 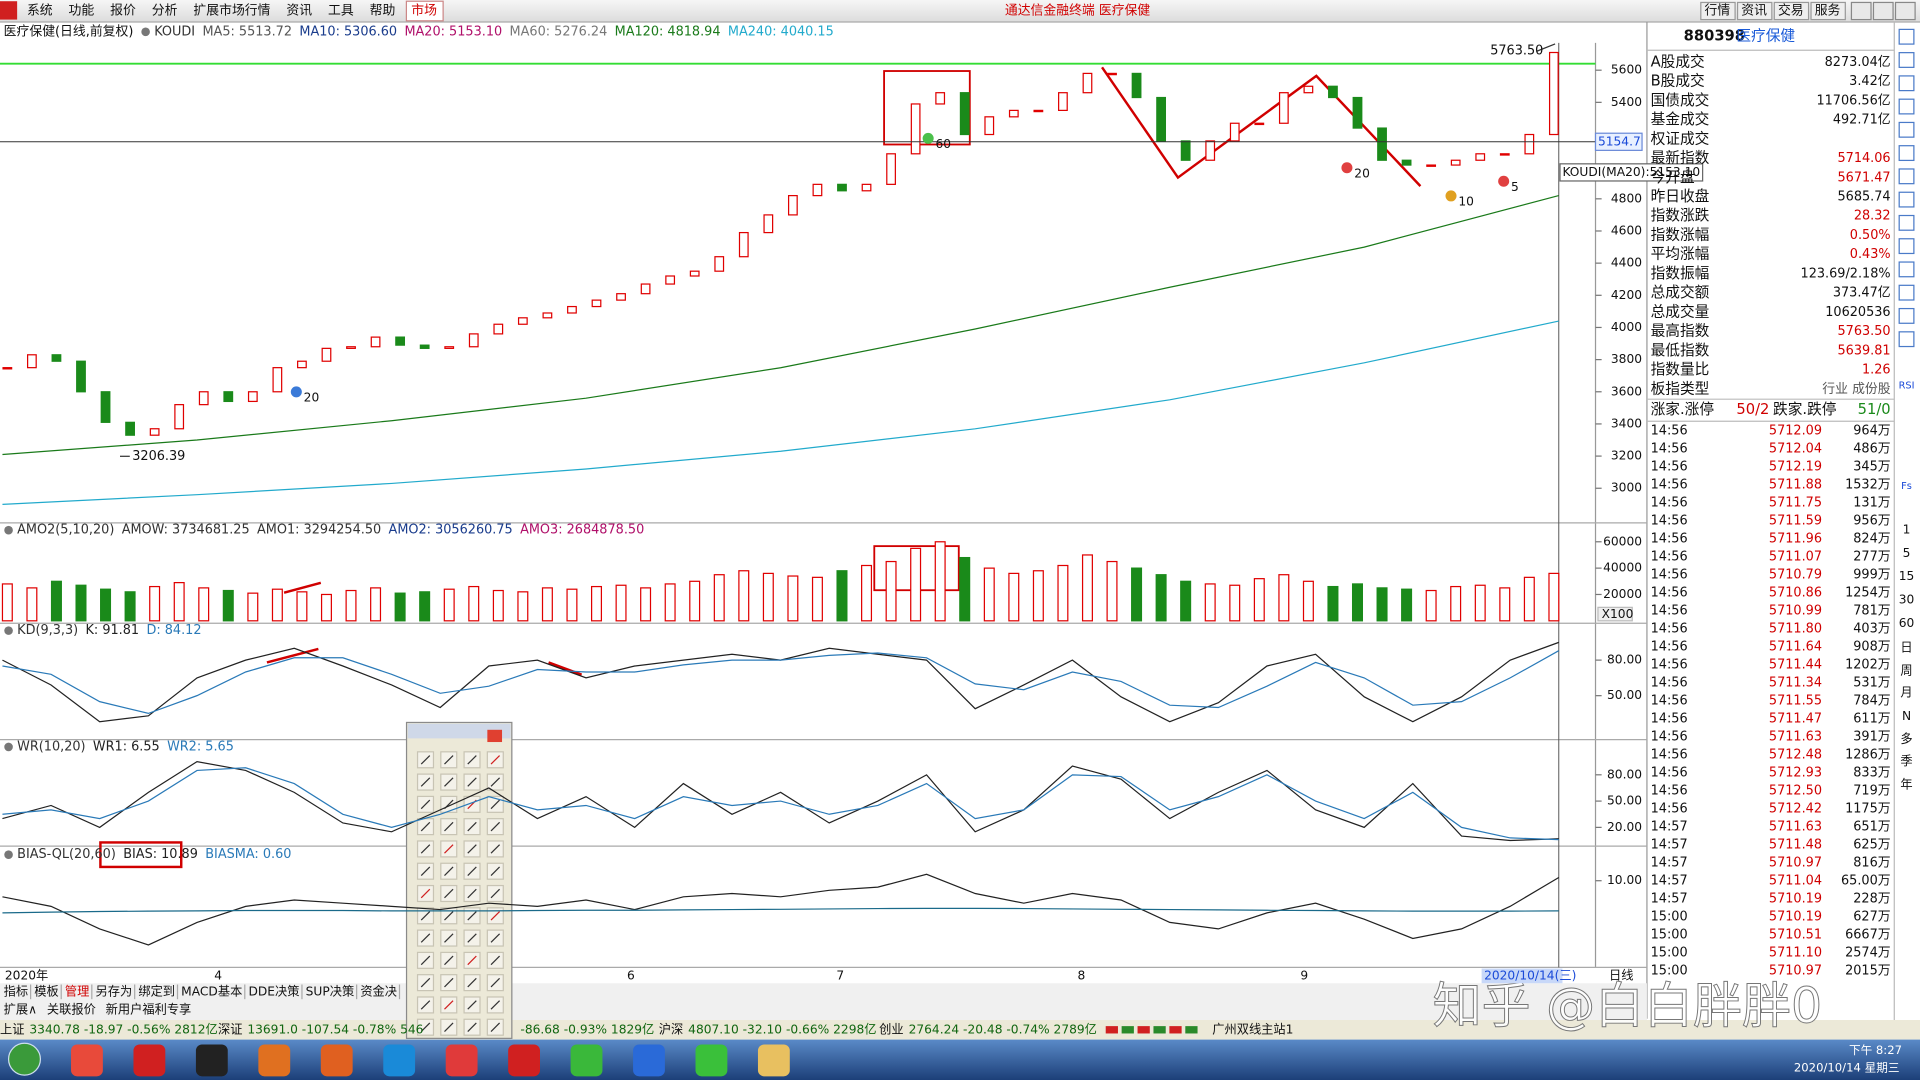 What do you see at coordinates (16, 990) in the screenshot?
I see `tab: 指标` at bounding box center [16, 990].